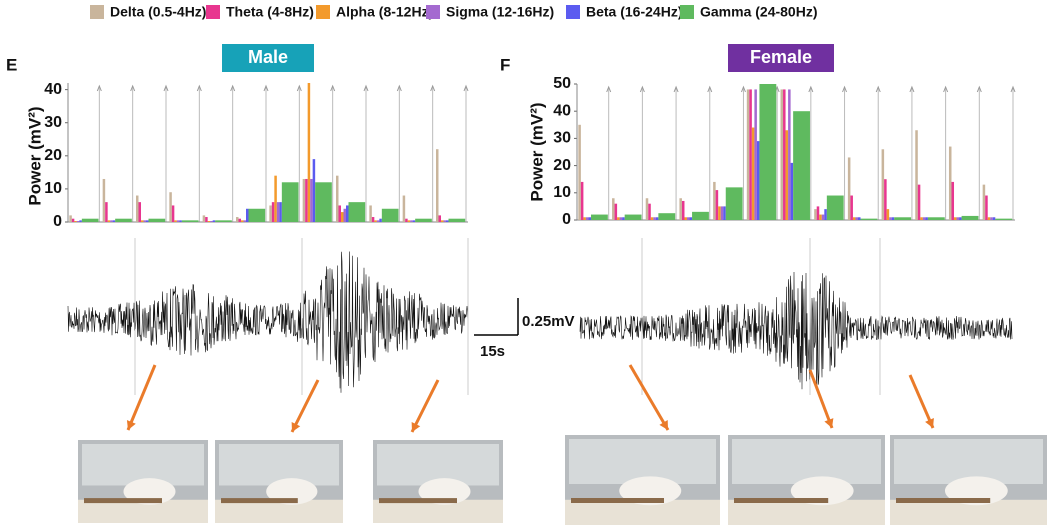  Describe the element at coordinates (57, 221) in the screenshot. I see `y-tick-label: 0` at that location.